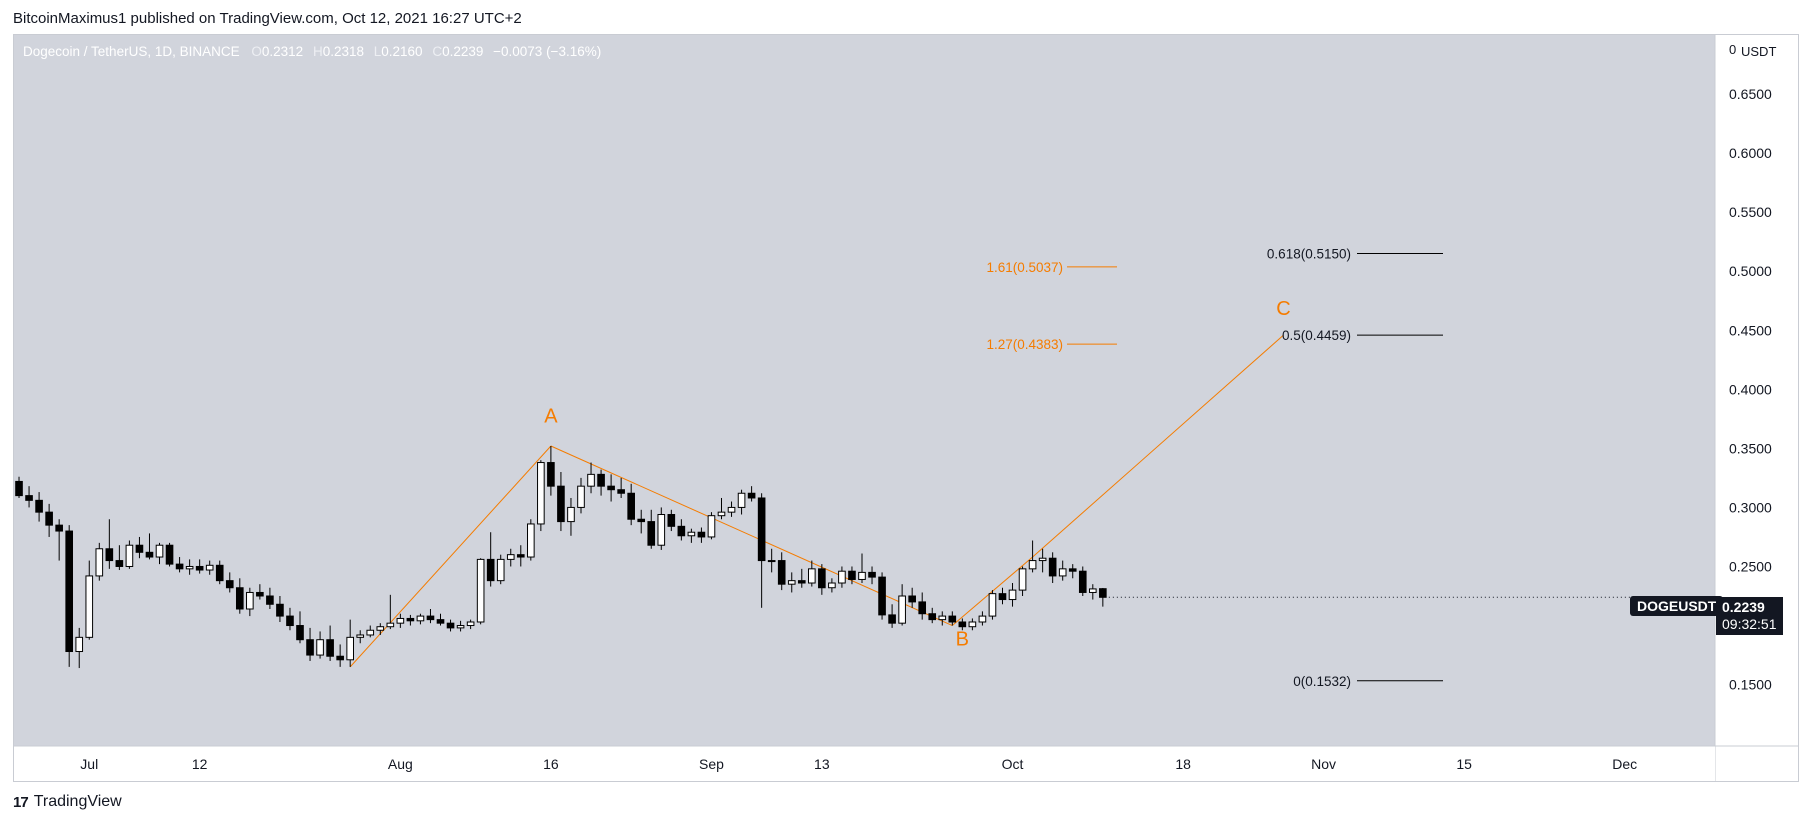 Image resolution: width=1813 pixels, height=826 pixels. I want to click on fib-level: 0.5(0.4459), so click(1362, 335).